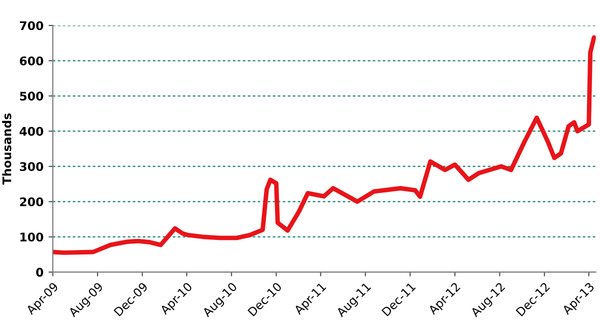 The height and width of the screenshot is (331, 600). What do you see at coordinates (32, 167) in the screenshot?
I see `y-tick-label: 300` at bounding box center [32, 167].